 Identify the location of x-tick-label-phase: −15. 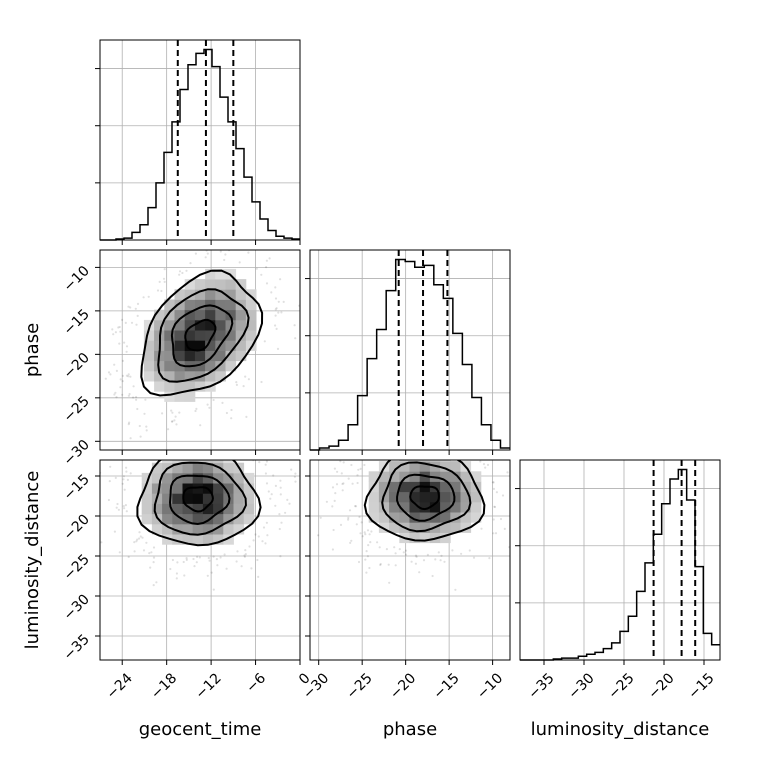
(447, 686).